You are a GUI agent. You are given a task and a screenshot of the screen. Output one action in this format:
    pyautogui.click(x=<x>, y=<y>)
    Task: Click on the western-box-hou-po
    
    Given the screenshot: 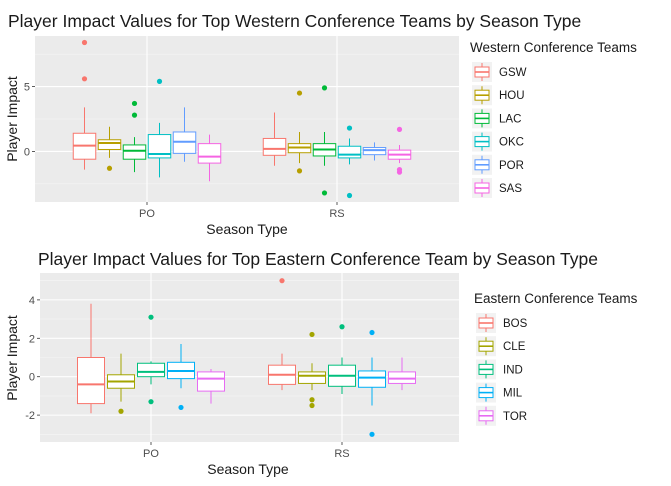 What is the action you would take?
    pyautogui.click(x=109, y=148)
    